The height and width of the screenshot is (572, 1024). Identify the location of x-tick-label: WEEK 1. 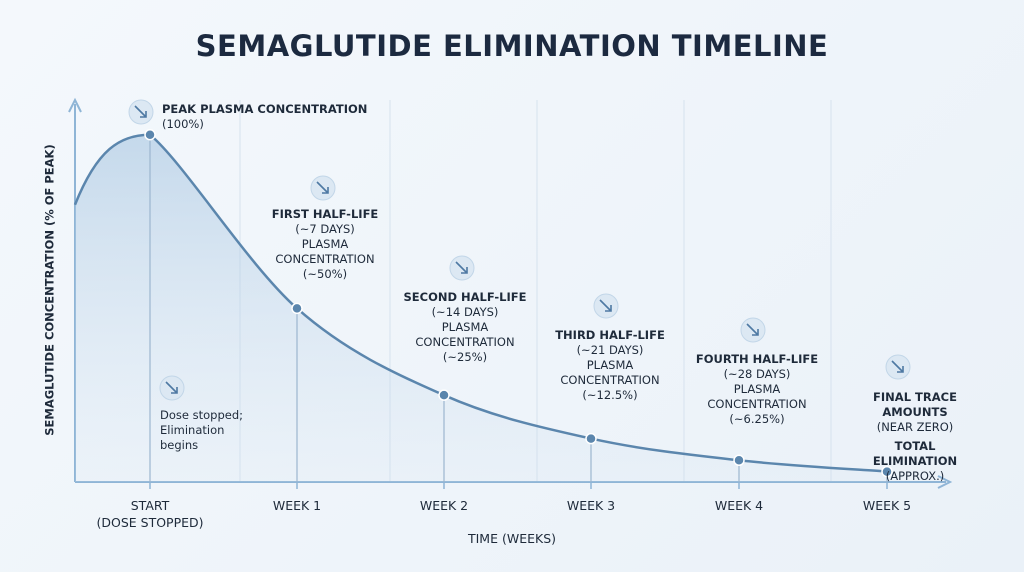
(297, 505).